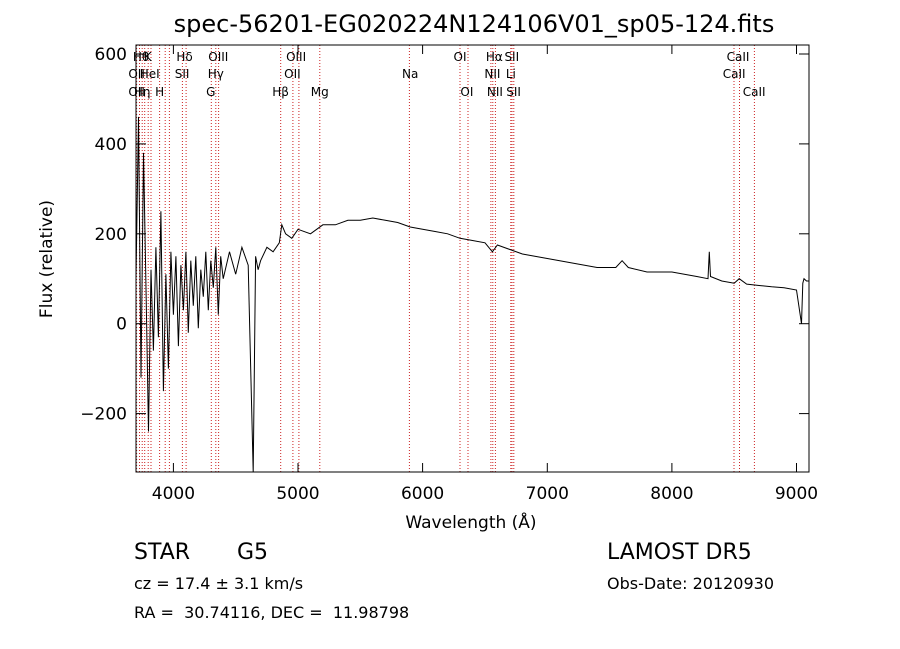 The height and width of the screenshot is (649, 900). What do you see at coordinates (103, 415) in the screenshot?
I see `y-tick-label: −200` at bounding box center [103, 415].